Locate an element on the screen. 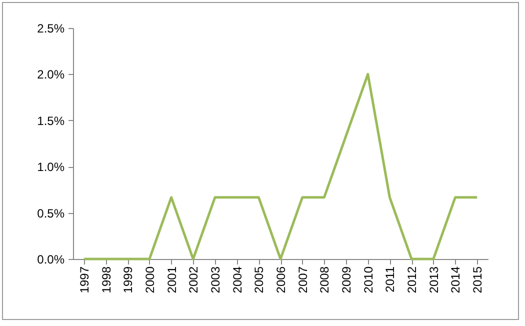 Image resolution: width=525 pixels, height=326 pixels. x-tick-label: 2002 is located at coordinates (193, 280).